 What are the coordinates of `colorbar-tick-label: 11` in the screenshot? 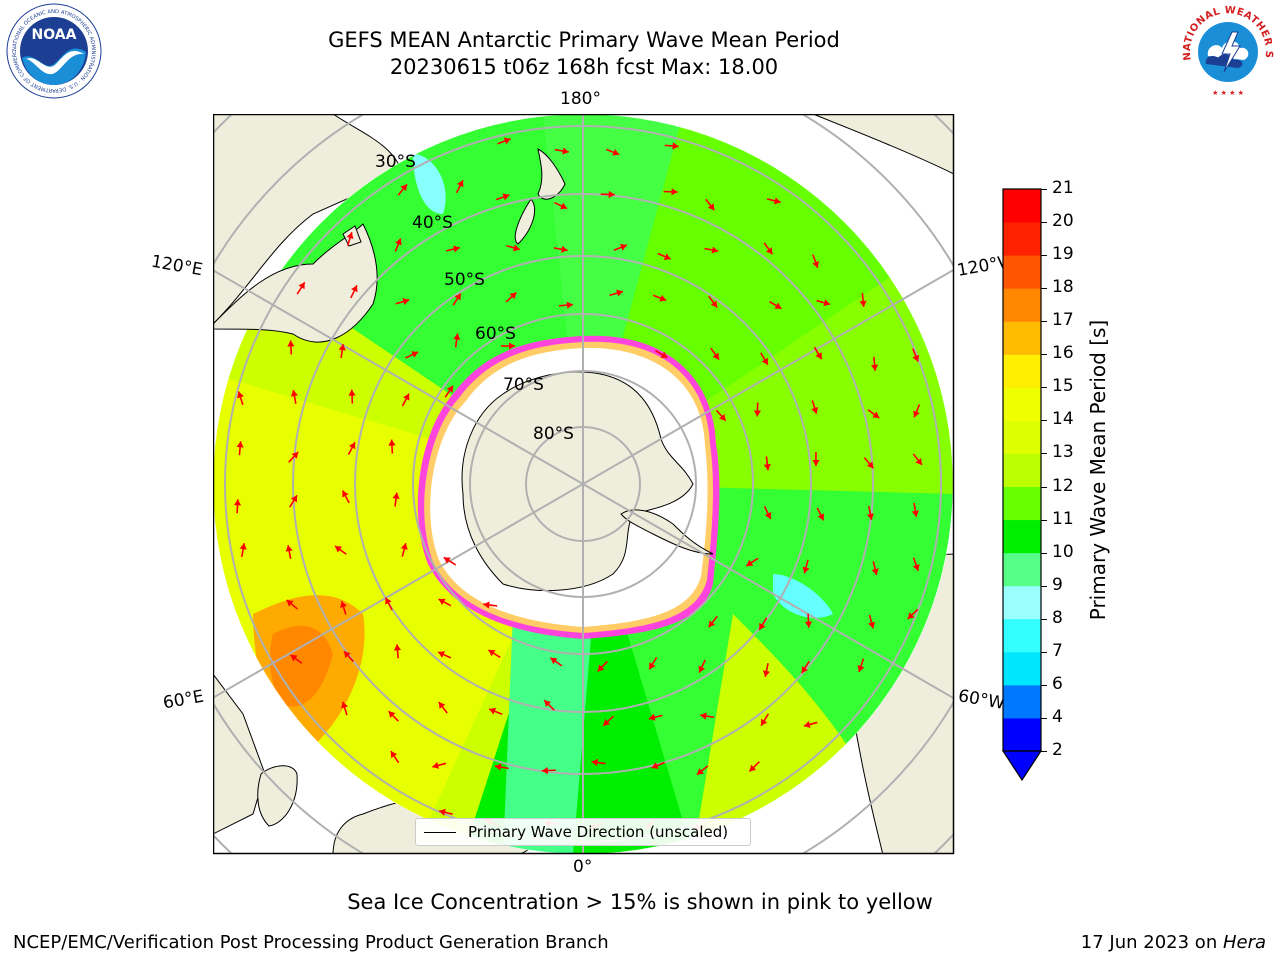 It's located at (1063, 518).